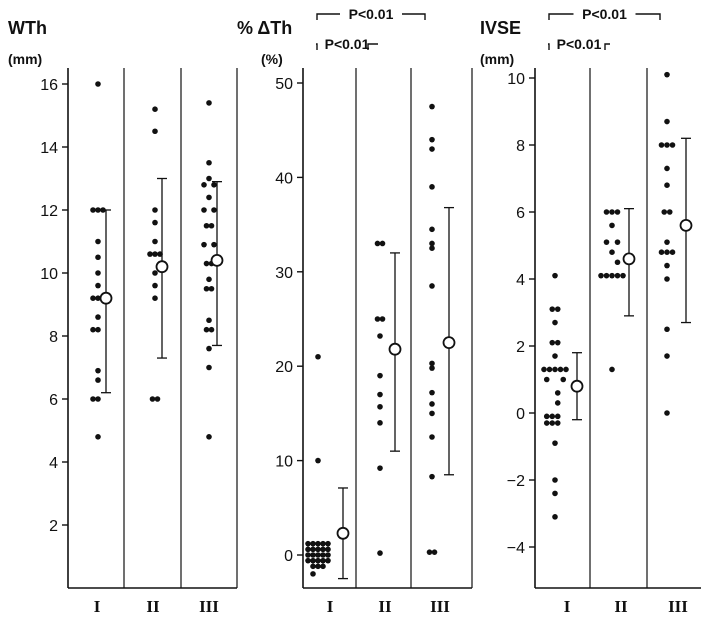 The image size is (701, 618). What do you see at coordinates (49, 85) in the screenshot?
I see `y-tick-label: 16` at bounding box center [49, 85].